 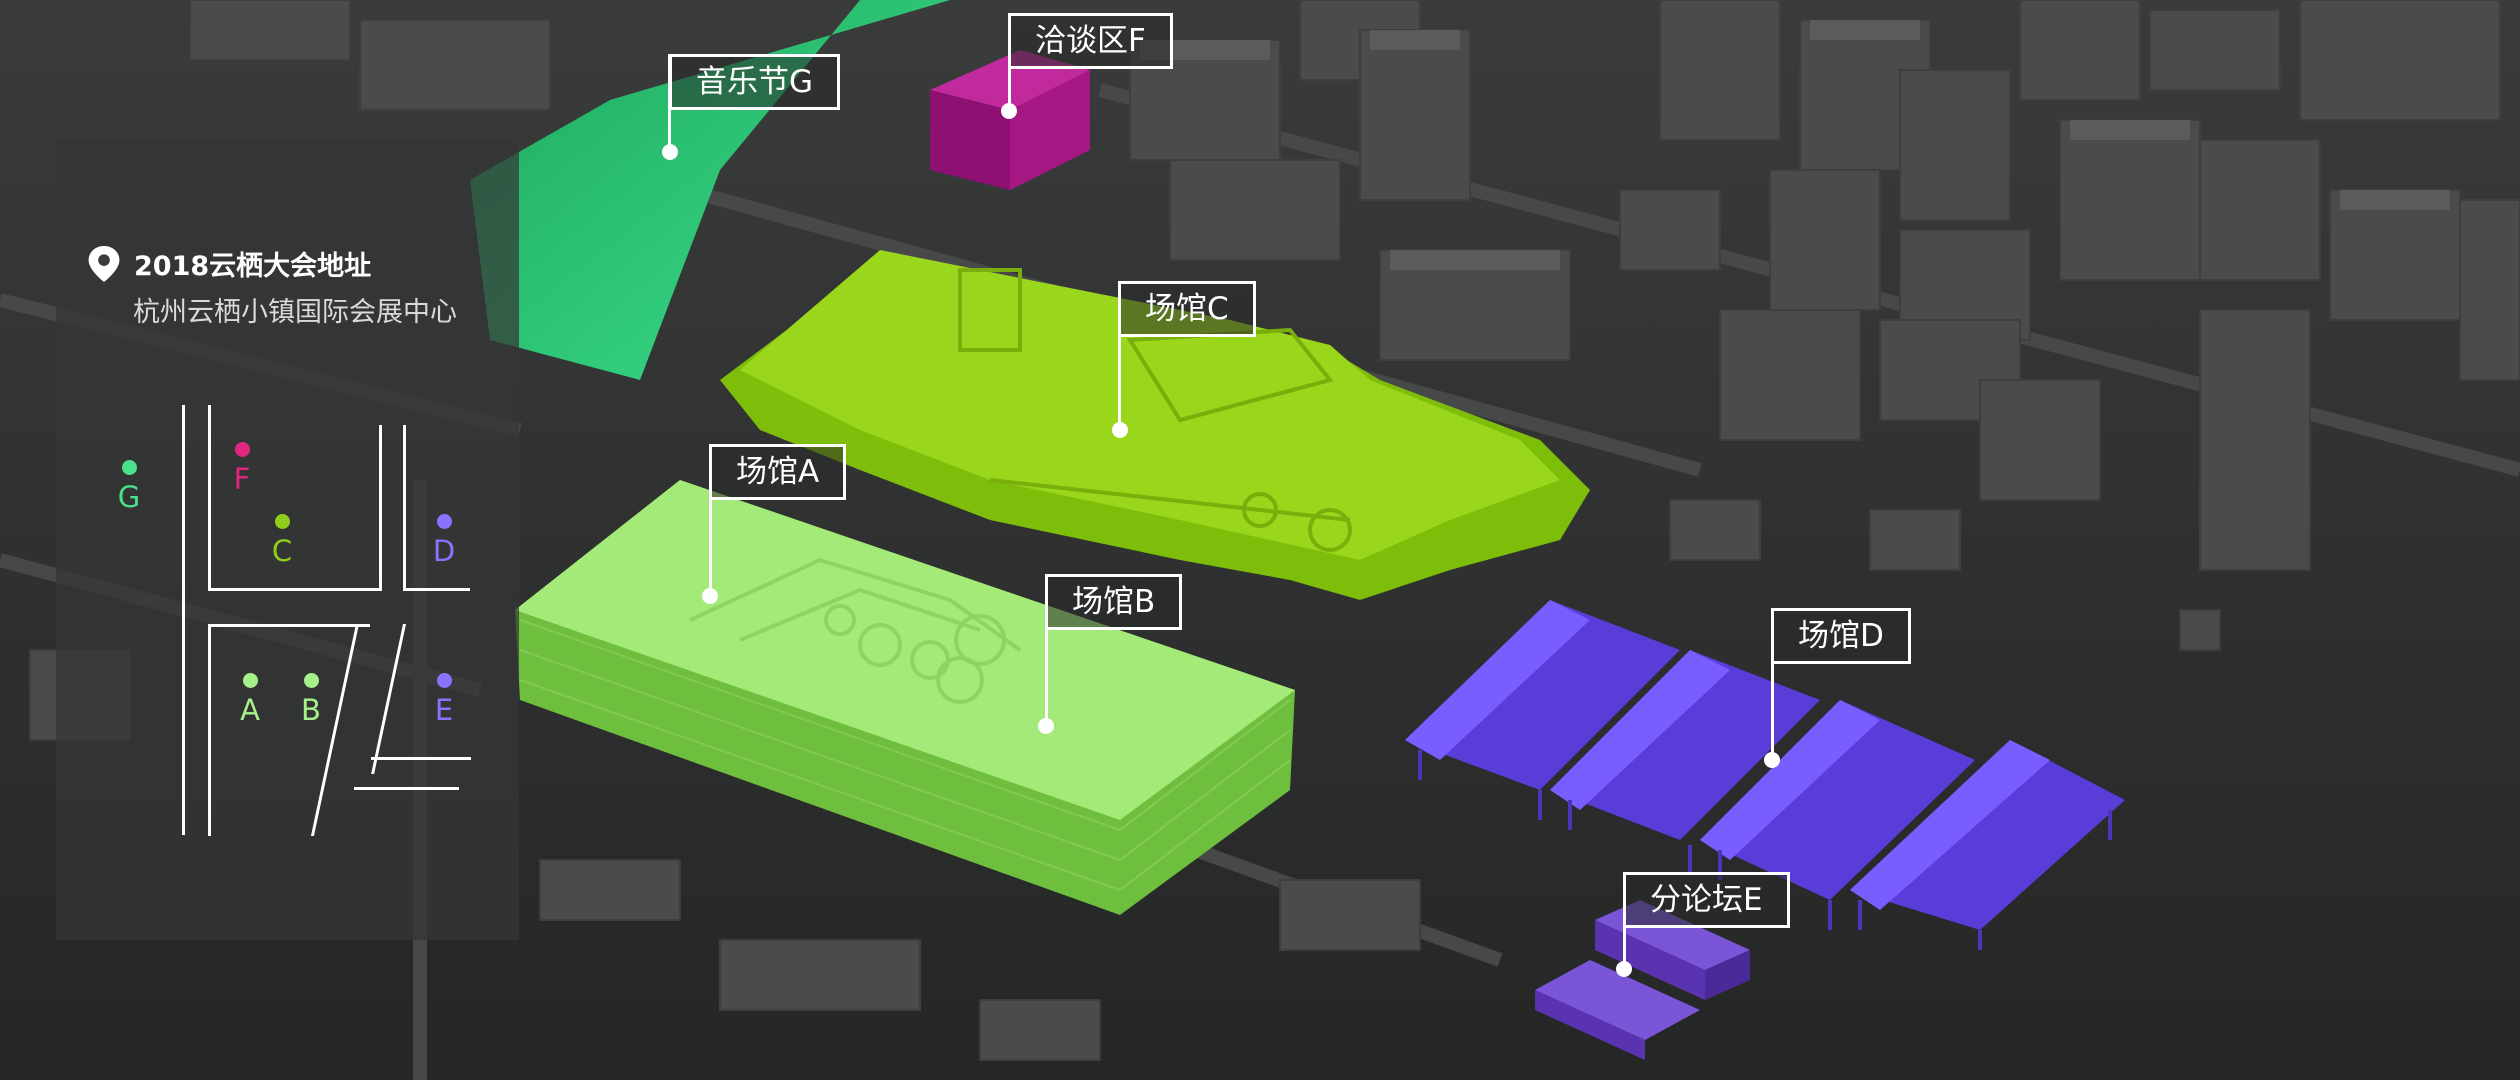 I want to click on venue-e-leader, so click(x=1624, y=921).